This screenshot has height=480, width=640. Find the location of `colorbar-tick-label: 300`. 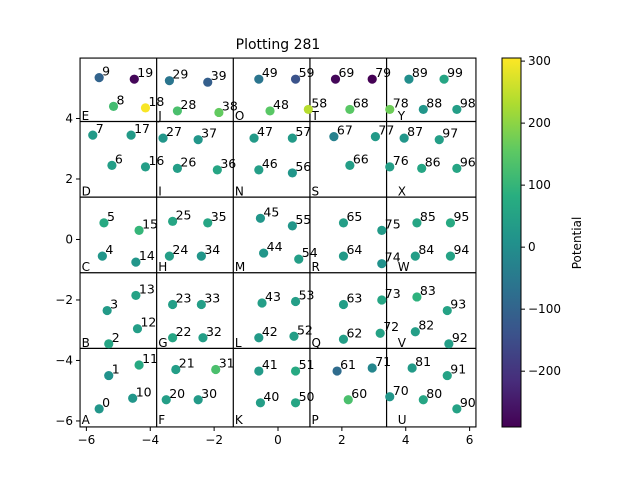

colorbar-tick-label: 300 is located at coordinates (539, 61).